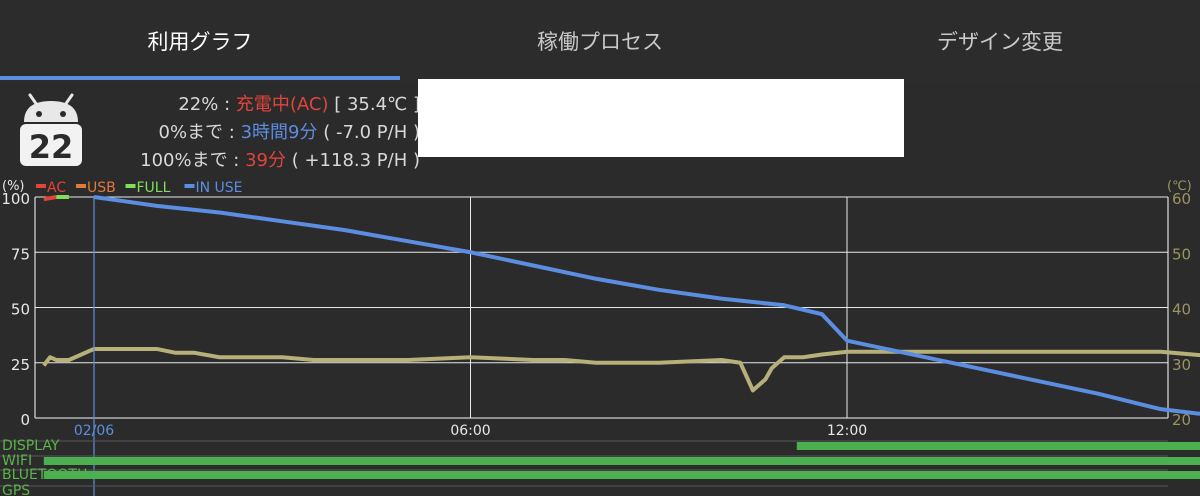  Describe the element at coordinates (200, 78) in the screenshot. I see `active-tab-indicator` at that location.